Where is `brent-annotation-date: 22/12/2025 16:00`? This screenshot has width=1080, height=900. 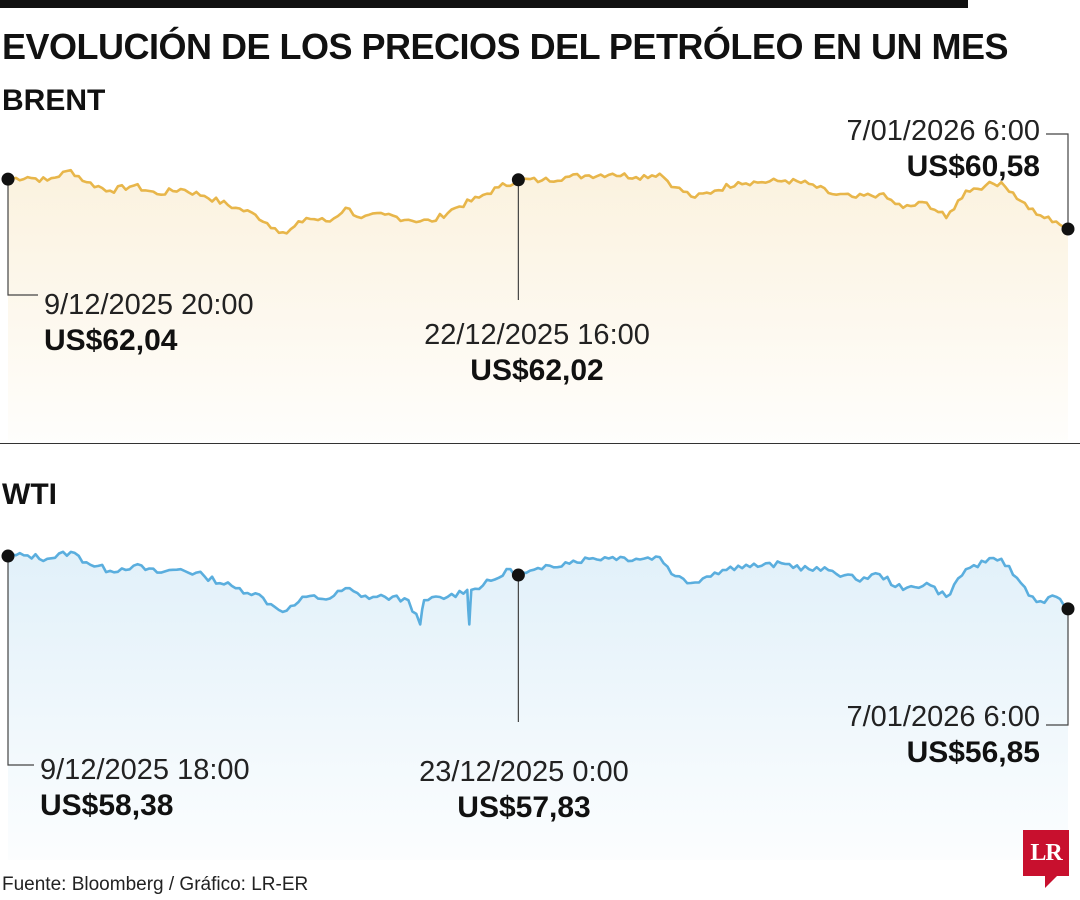
brent-annotation-date: 22/12/2025 16:00 is located at coordinates (537, 335).